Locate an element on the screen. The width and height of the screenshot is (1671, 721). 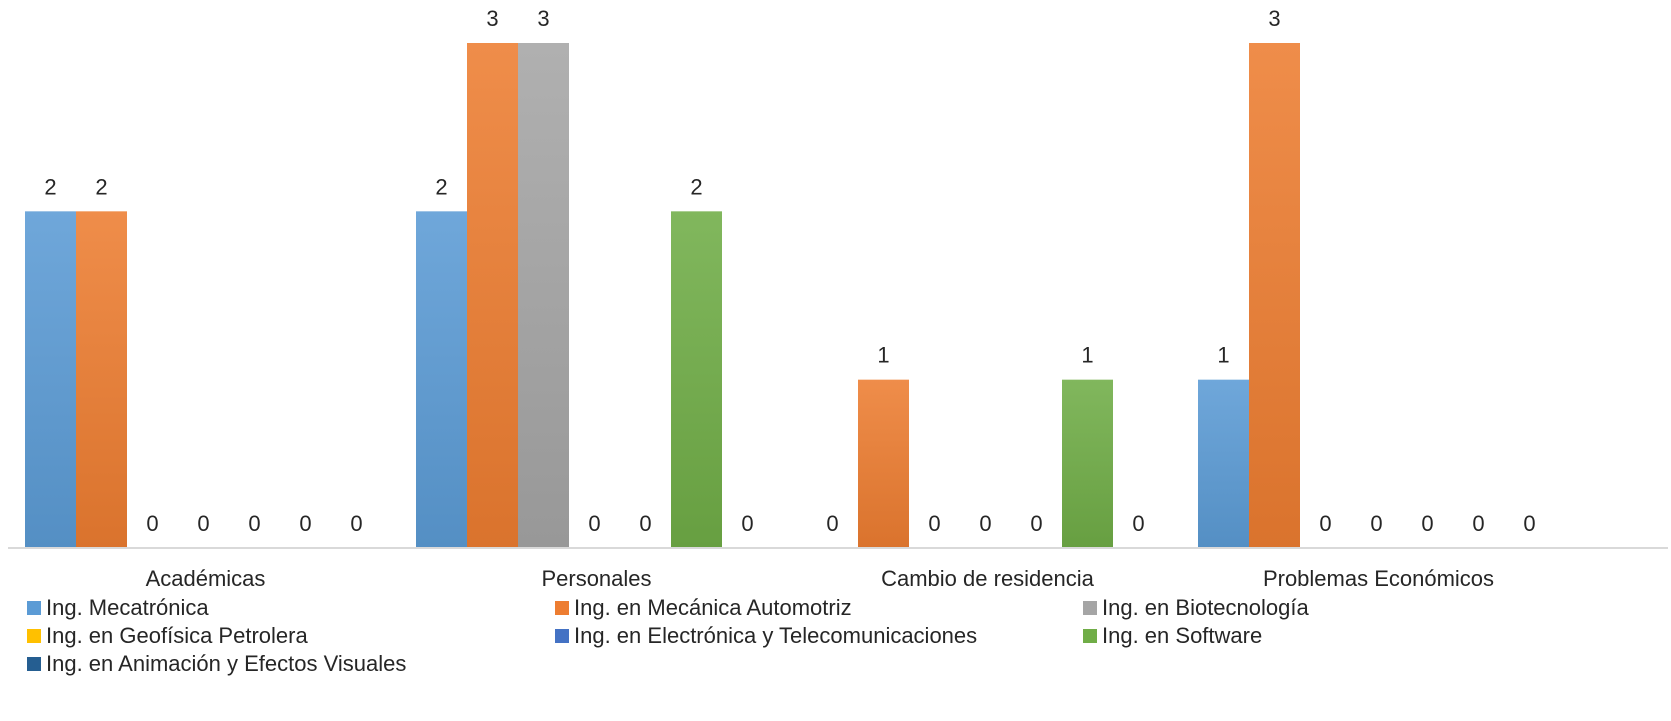
category-label: Académicas is located at coordinates (206, 578).